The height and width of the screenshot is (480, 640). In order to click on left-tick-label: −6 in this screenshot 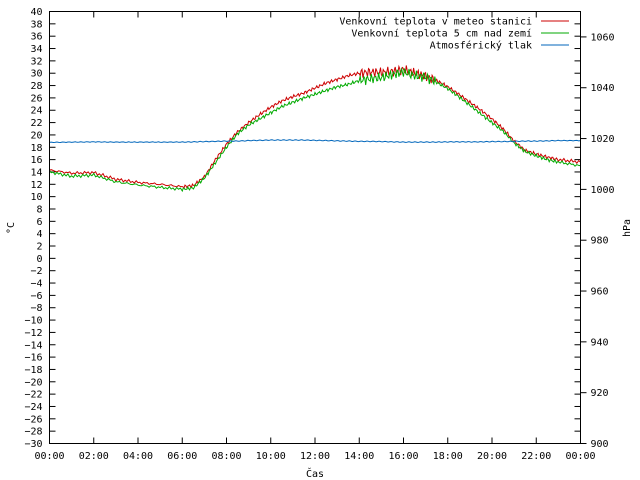, I will do `click(36, 296)`.